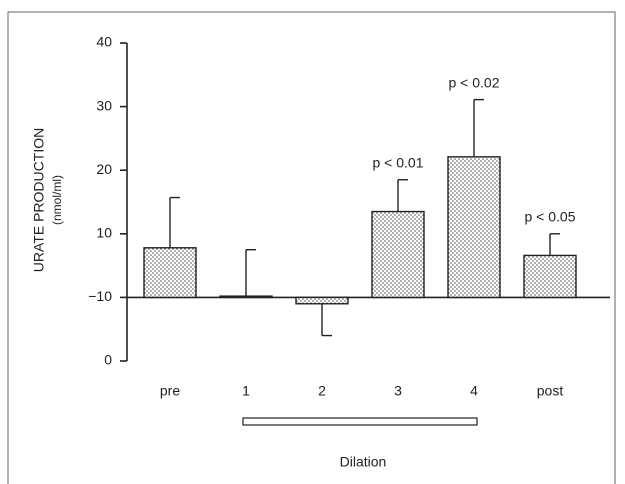 This screenshot has height=484, width=625. I want to click on x-tick-label: post, so click(550, 391).